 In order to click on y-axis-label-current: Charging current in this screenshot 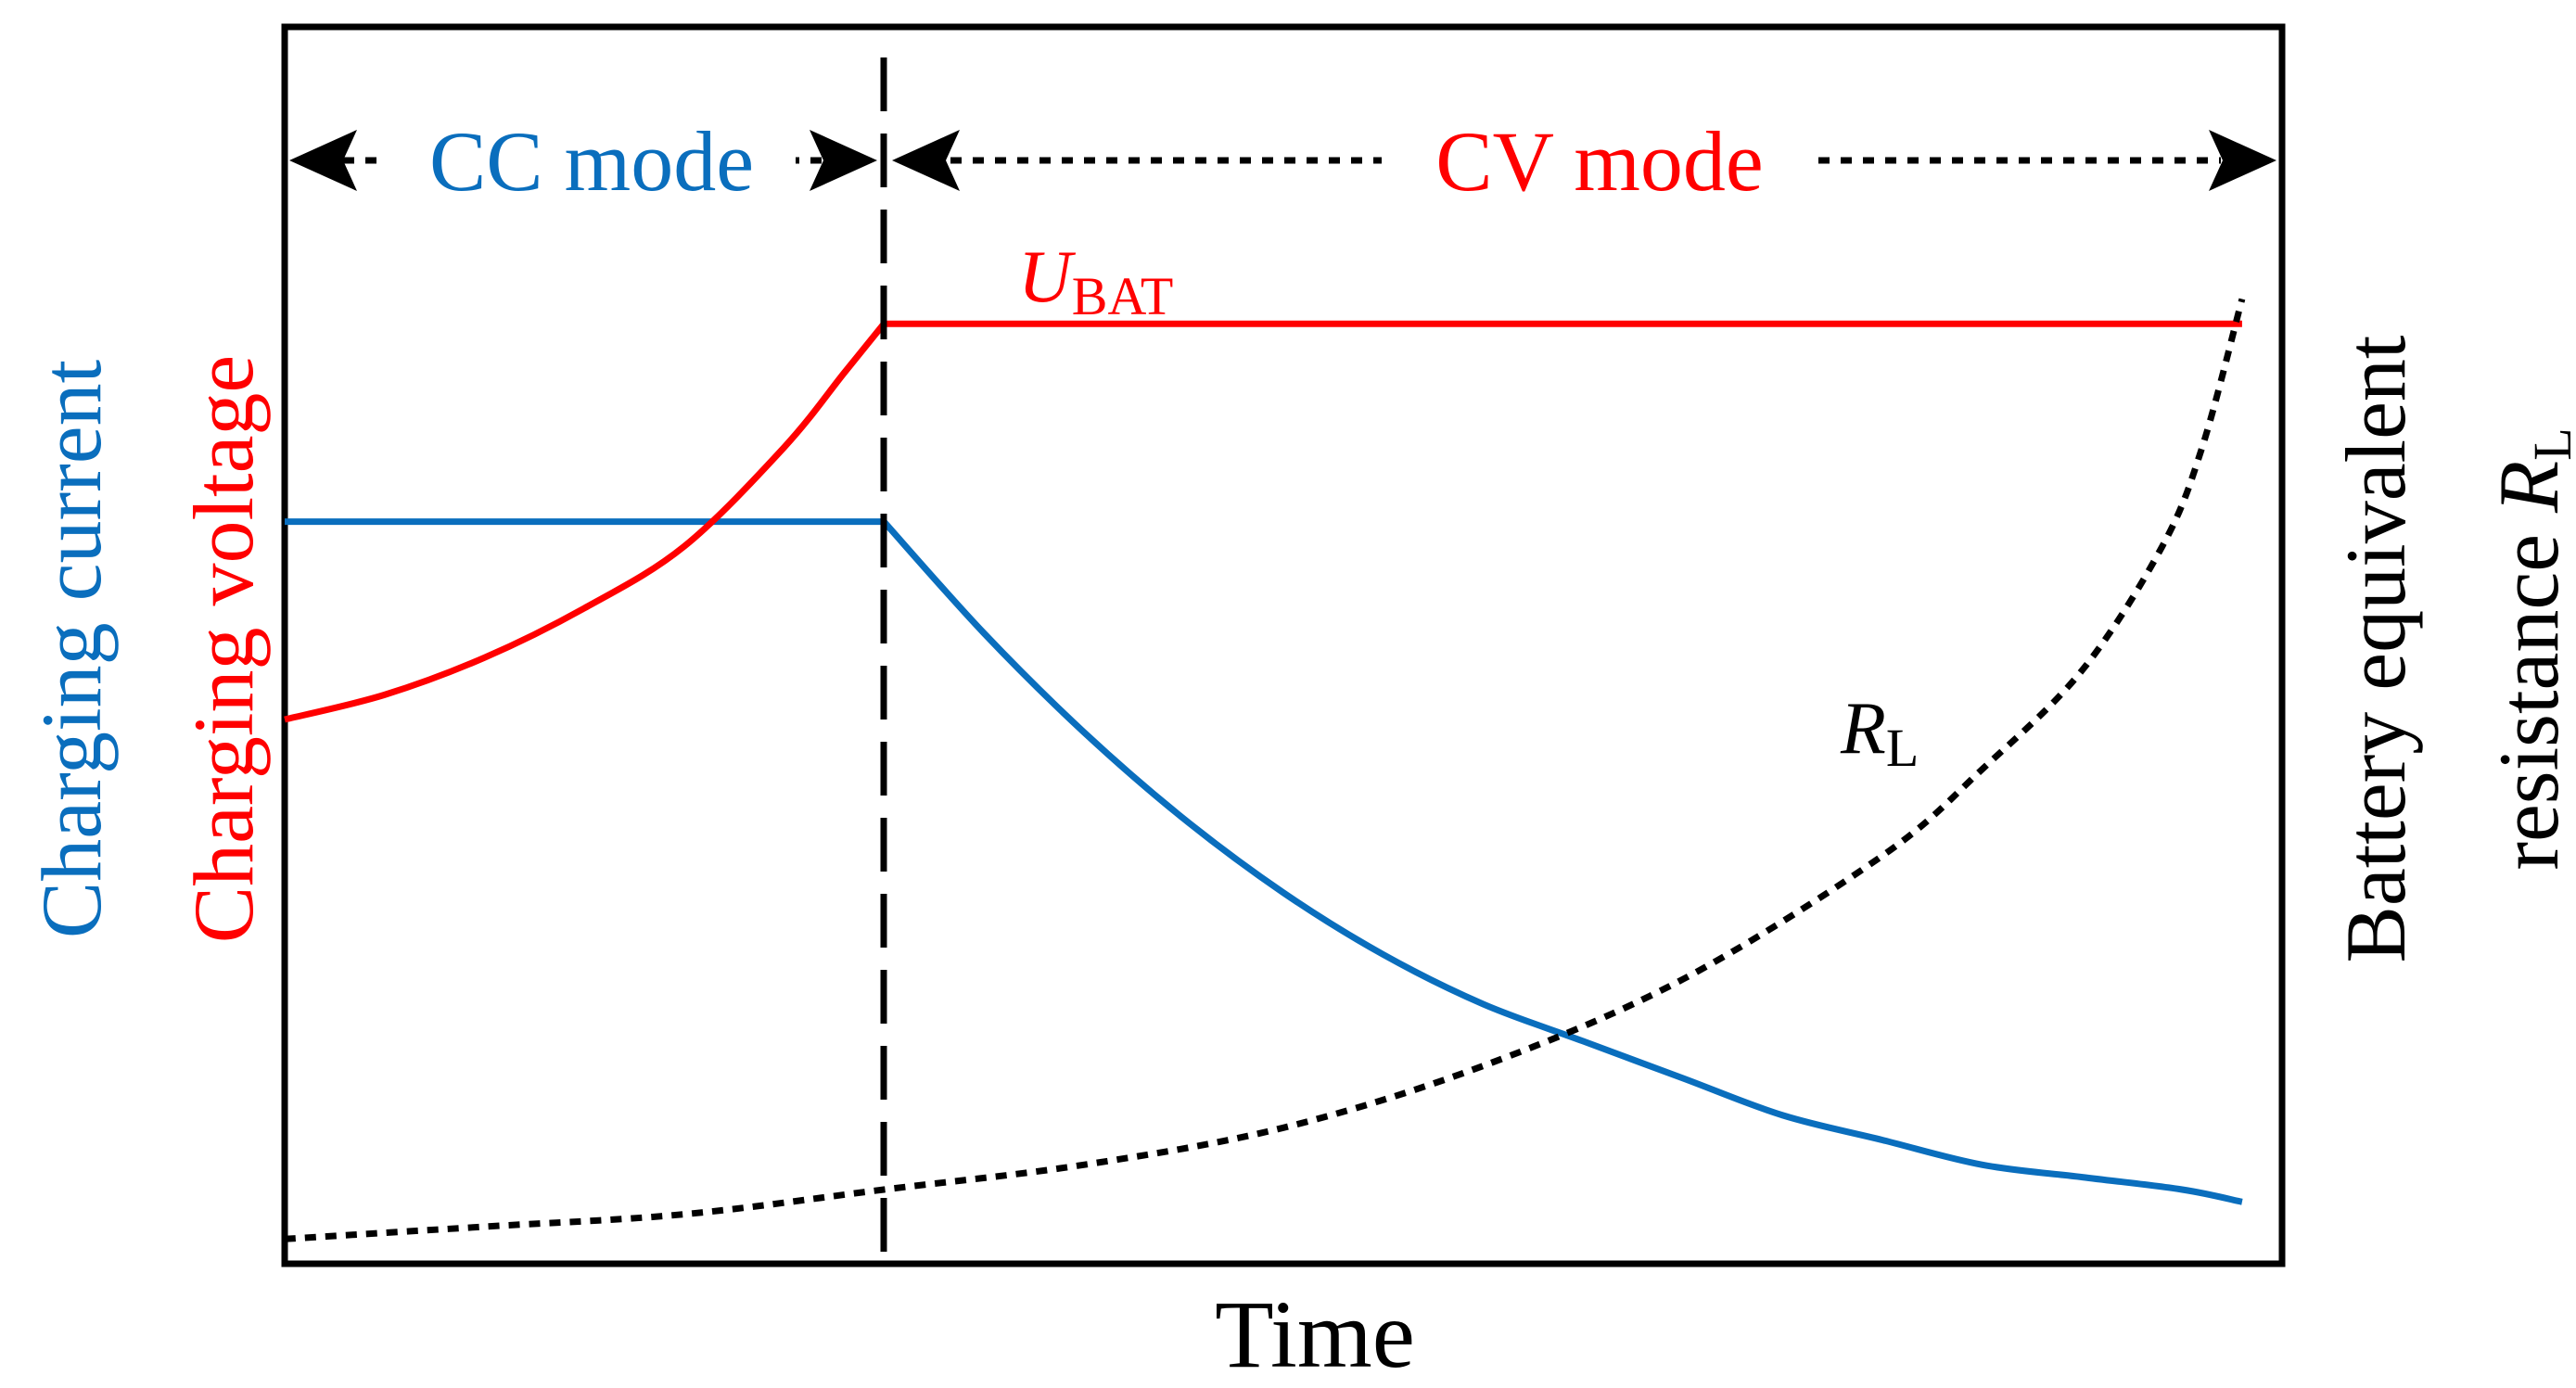, I will do `click(71, 648)`.